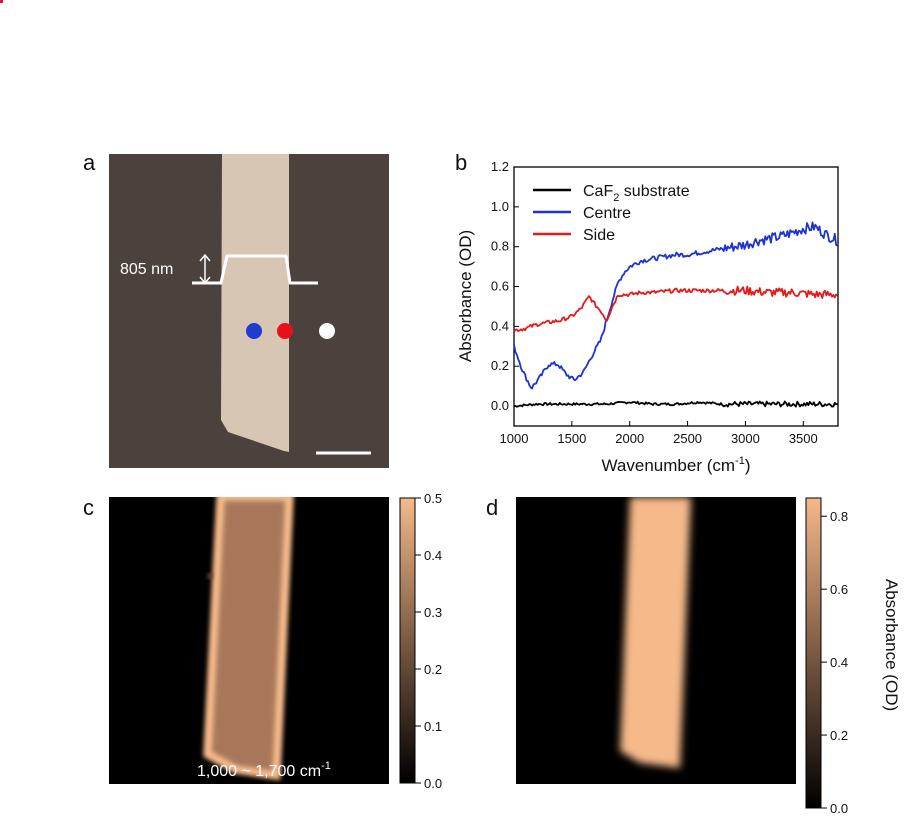 Image resolution: width=913 pixels, height=840 pixels. What do you see at coordinates (891, 645) in the screenshot?
I see `colorbar-title: Absorbance (OD)` at bounding box center [891, 645].